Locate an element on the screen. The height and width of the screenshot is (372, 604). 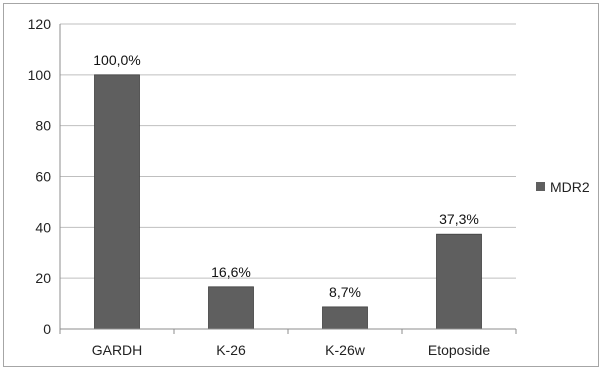
x-tick-label-etoposide: Etoposide is located at coordinates (459, 350).